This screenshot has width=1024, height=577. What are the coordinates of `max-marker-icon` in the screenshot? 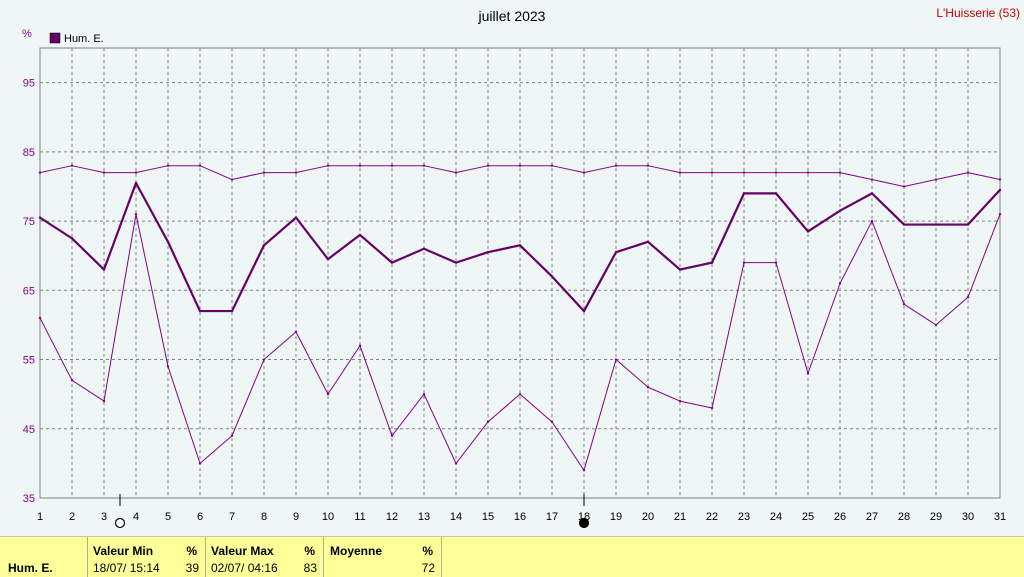 It's located at (120, 523).